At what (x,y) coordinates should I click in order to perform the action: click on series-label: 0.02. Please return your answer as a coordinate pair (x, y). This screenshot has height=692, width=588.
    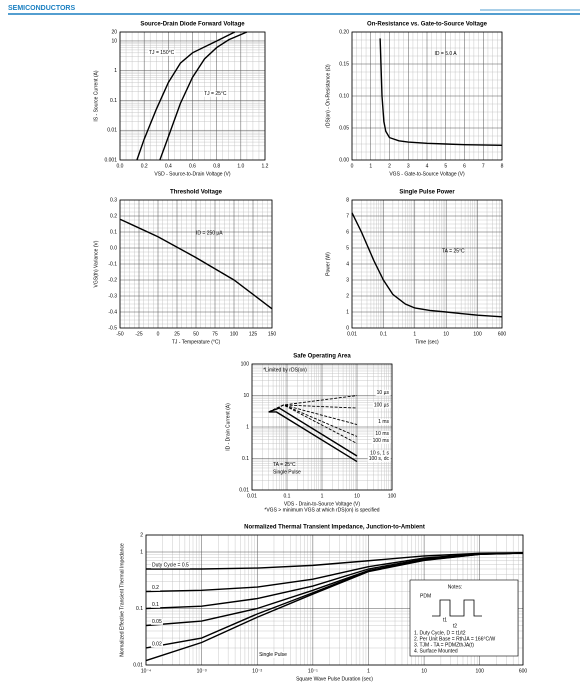
    Looking at the image, I should click on (157, 644).